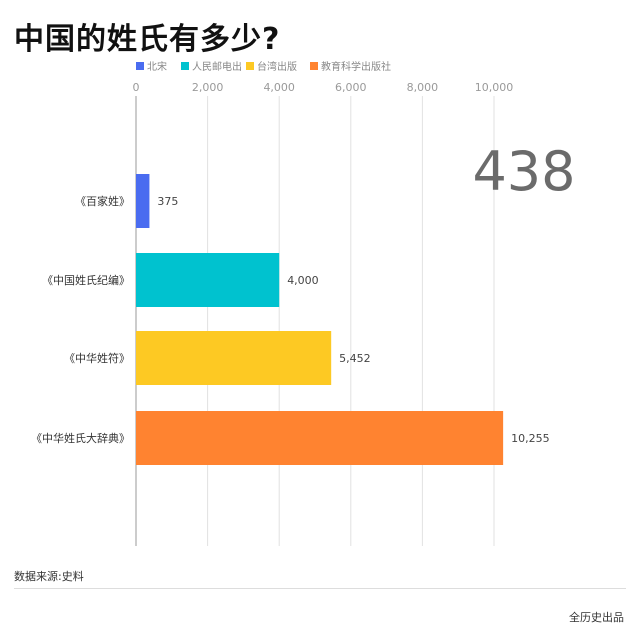 The image size is (640, 640). What do you see at coordinates (279, 87) in the screenshot?
I see `x-tick-label: 4,000` at bounding box center [279, 87].